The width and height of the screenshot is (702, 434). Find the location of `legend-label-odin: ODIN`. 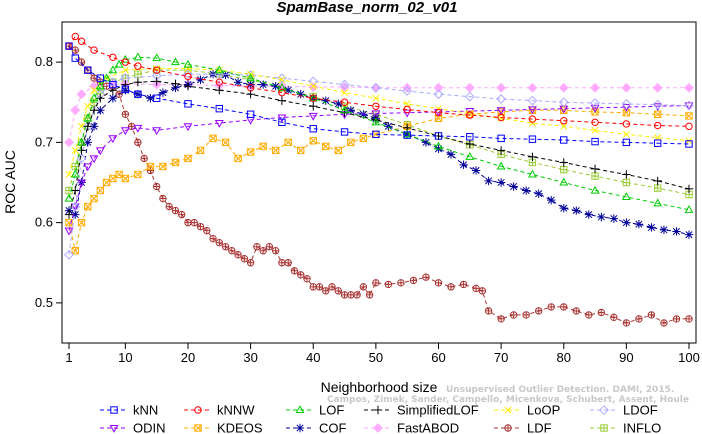

legend-label-odin: ODIN is located at coordinates (149, 427).